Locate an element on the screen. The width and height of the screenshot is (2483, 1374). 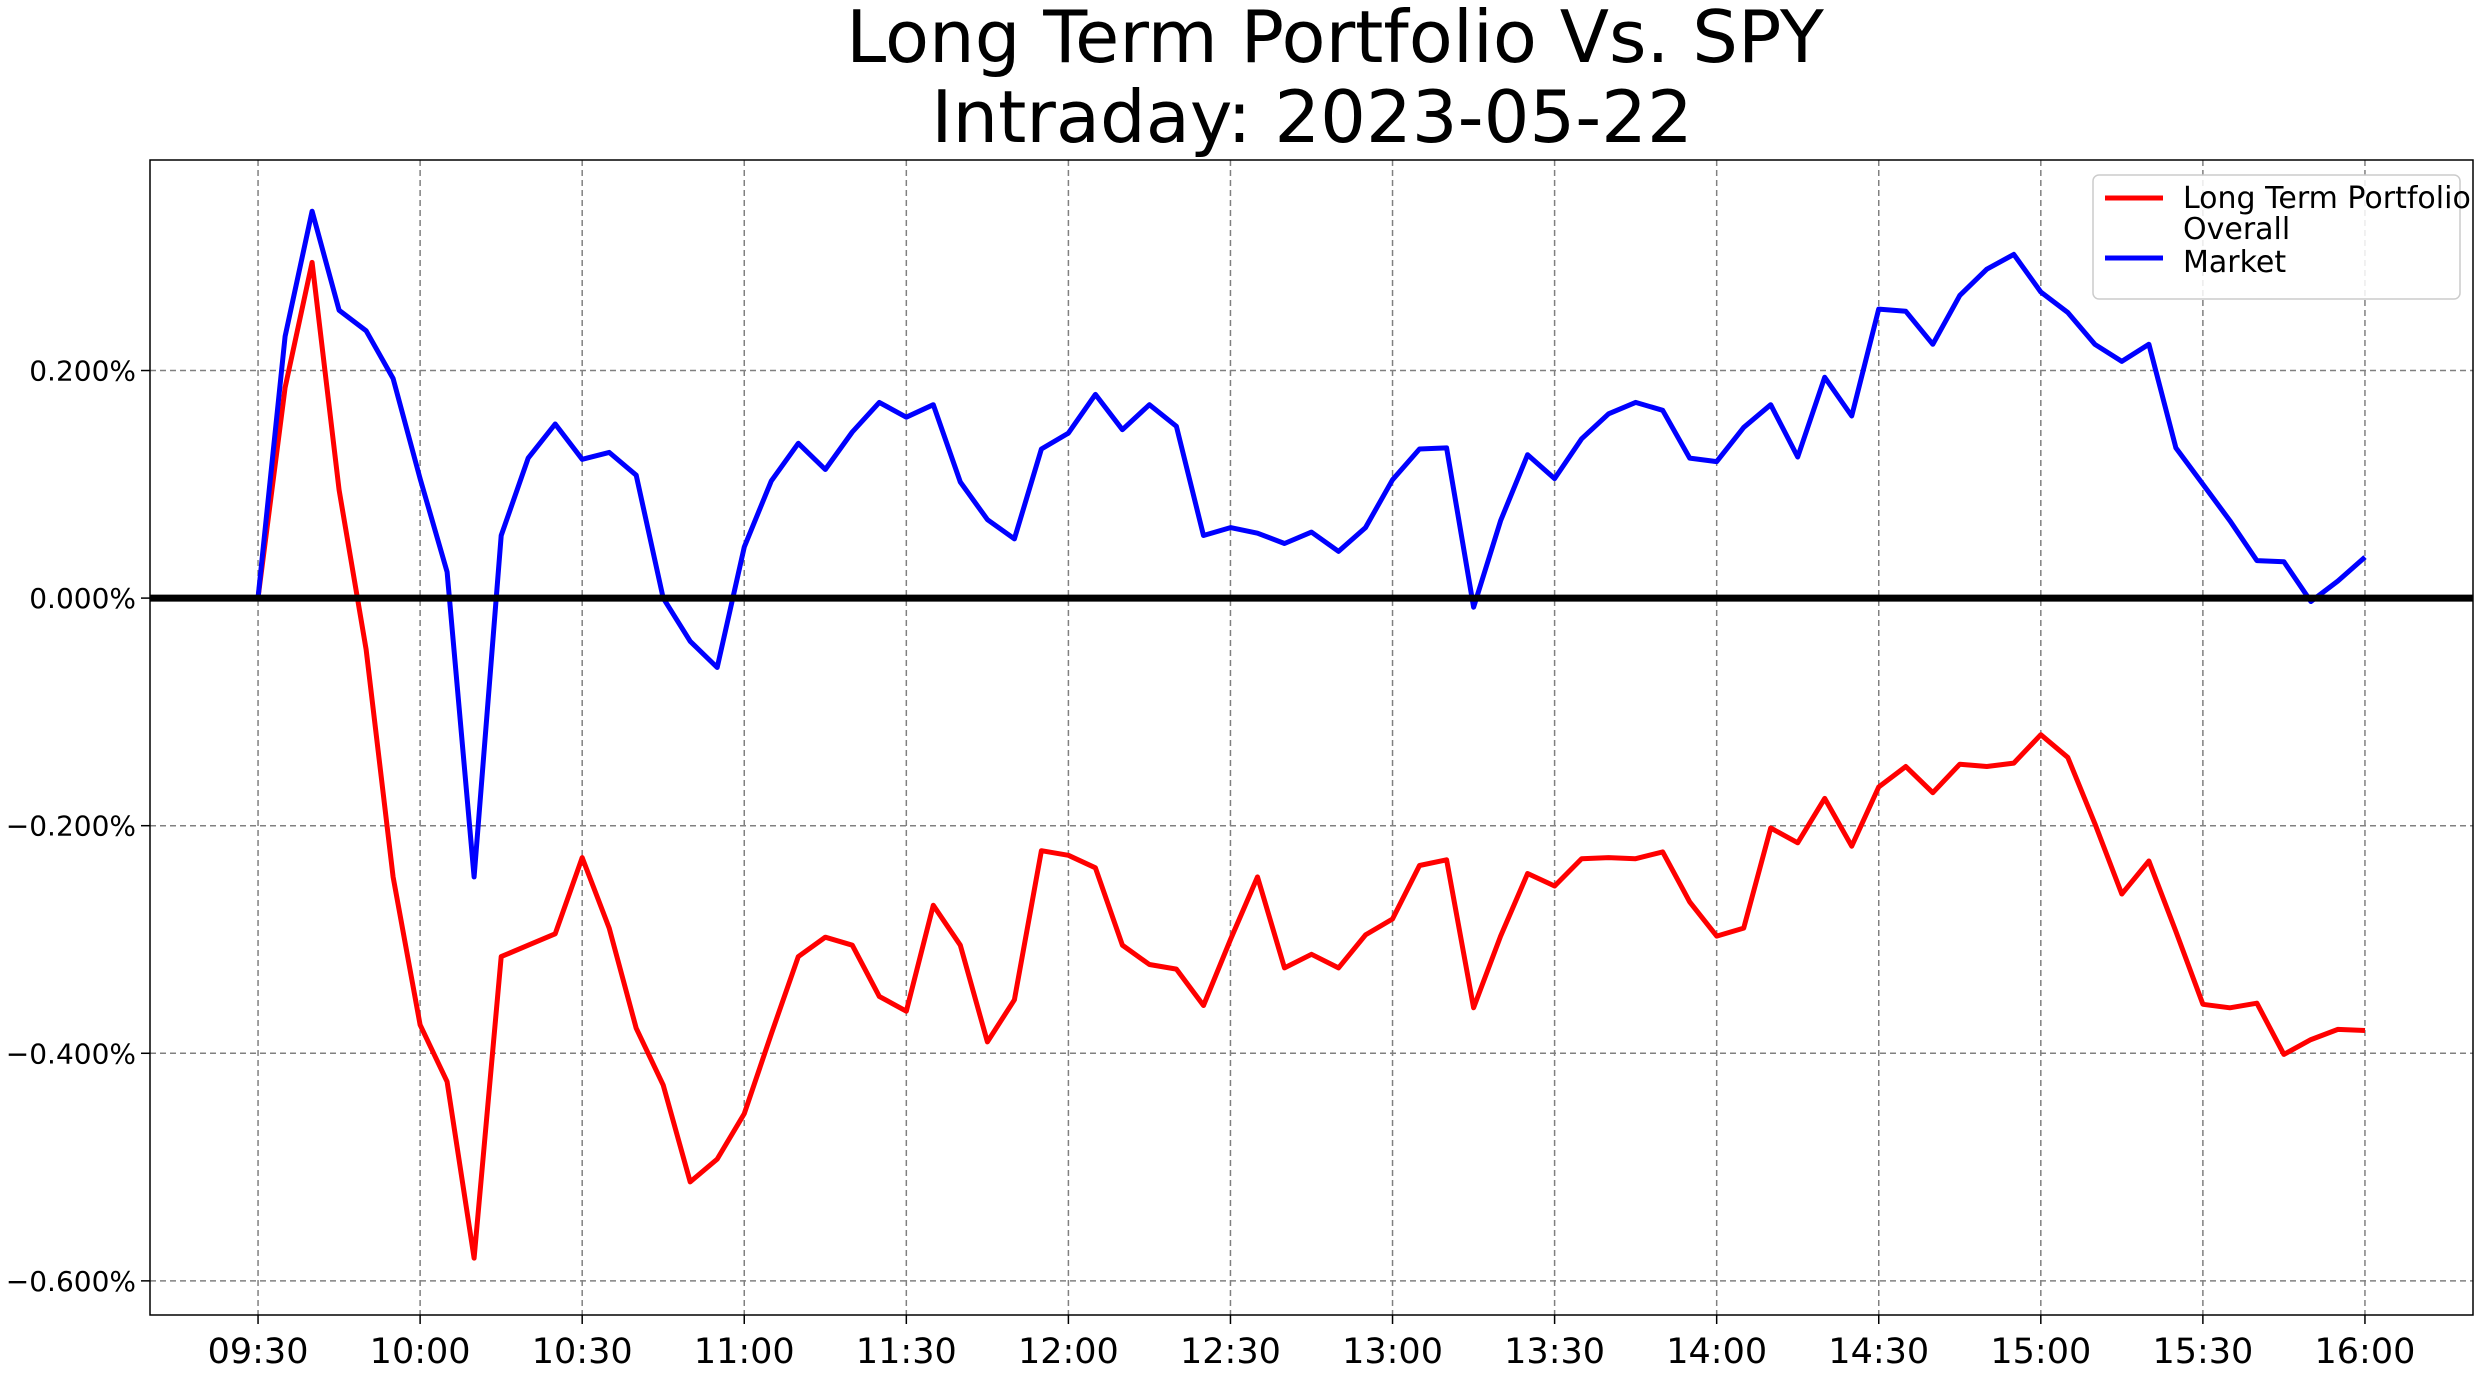
x-tick-label: 10:30 is located at coordinates (582, 1351).